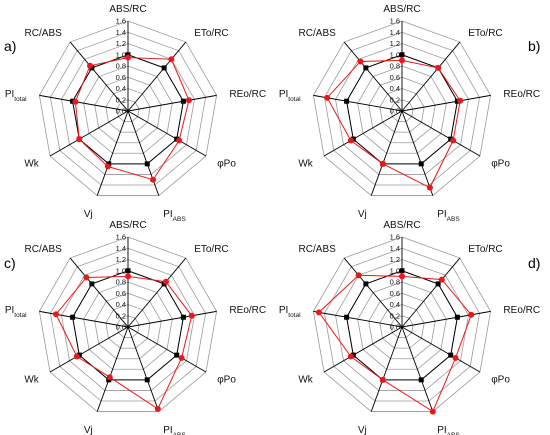  I want to click on panel-letter: c), so click(10, 263).